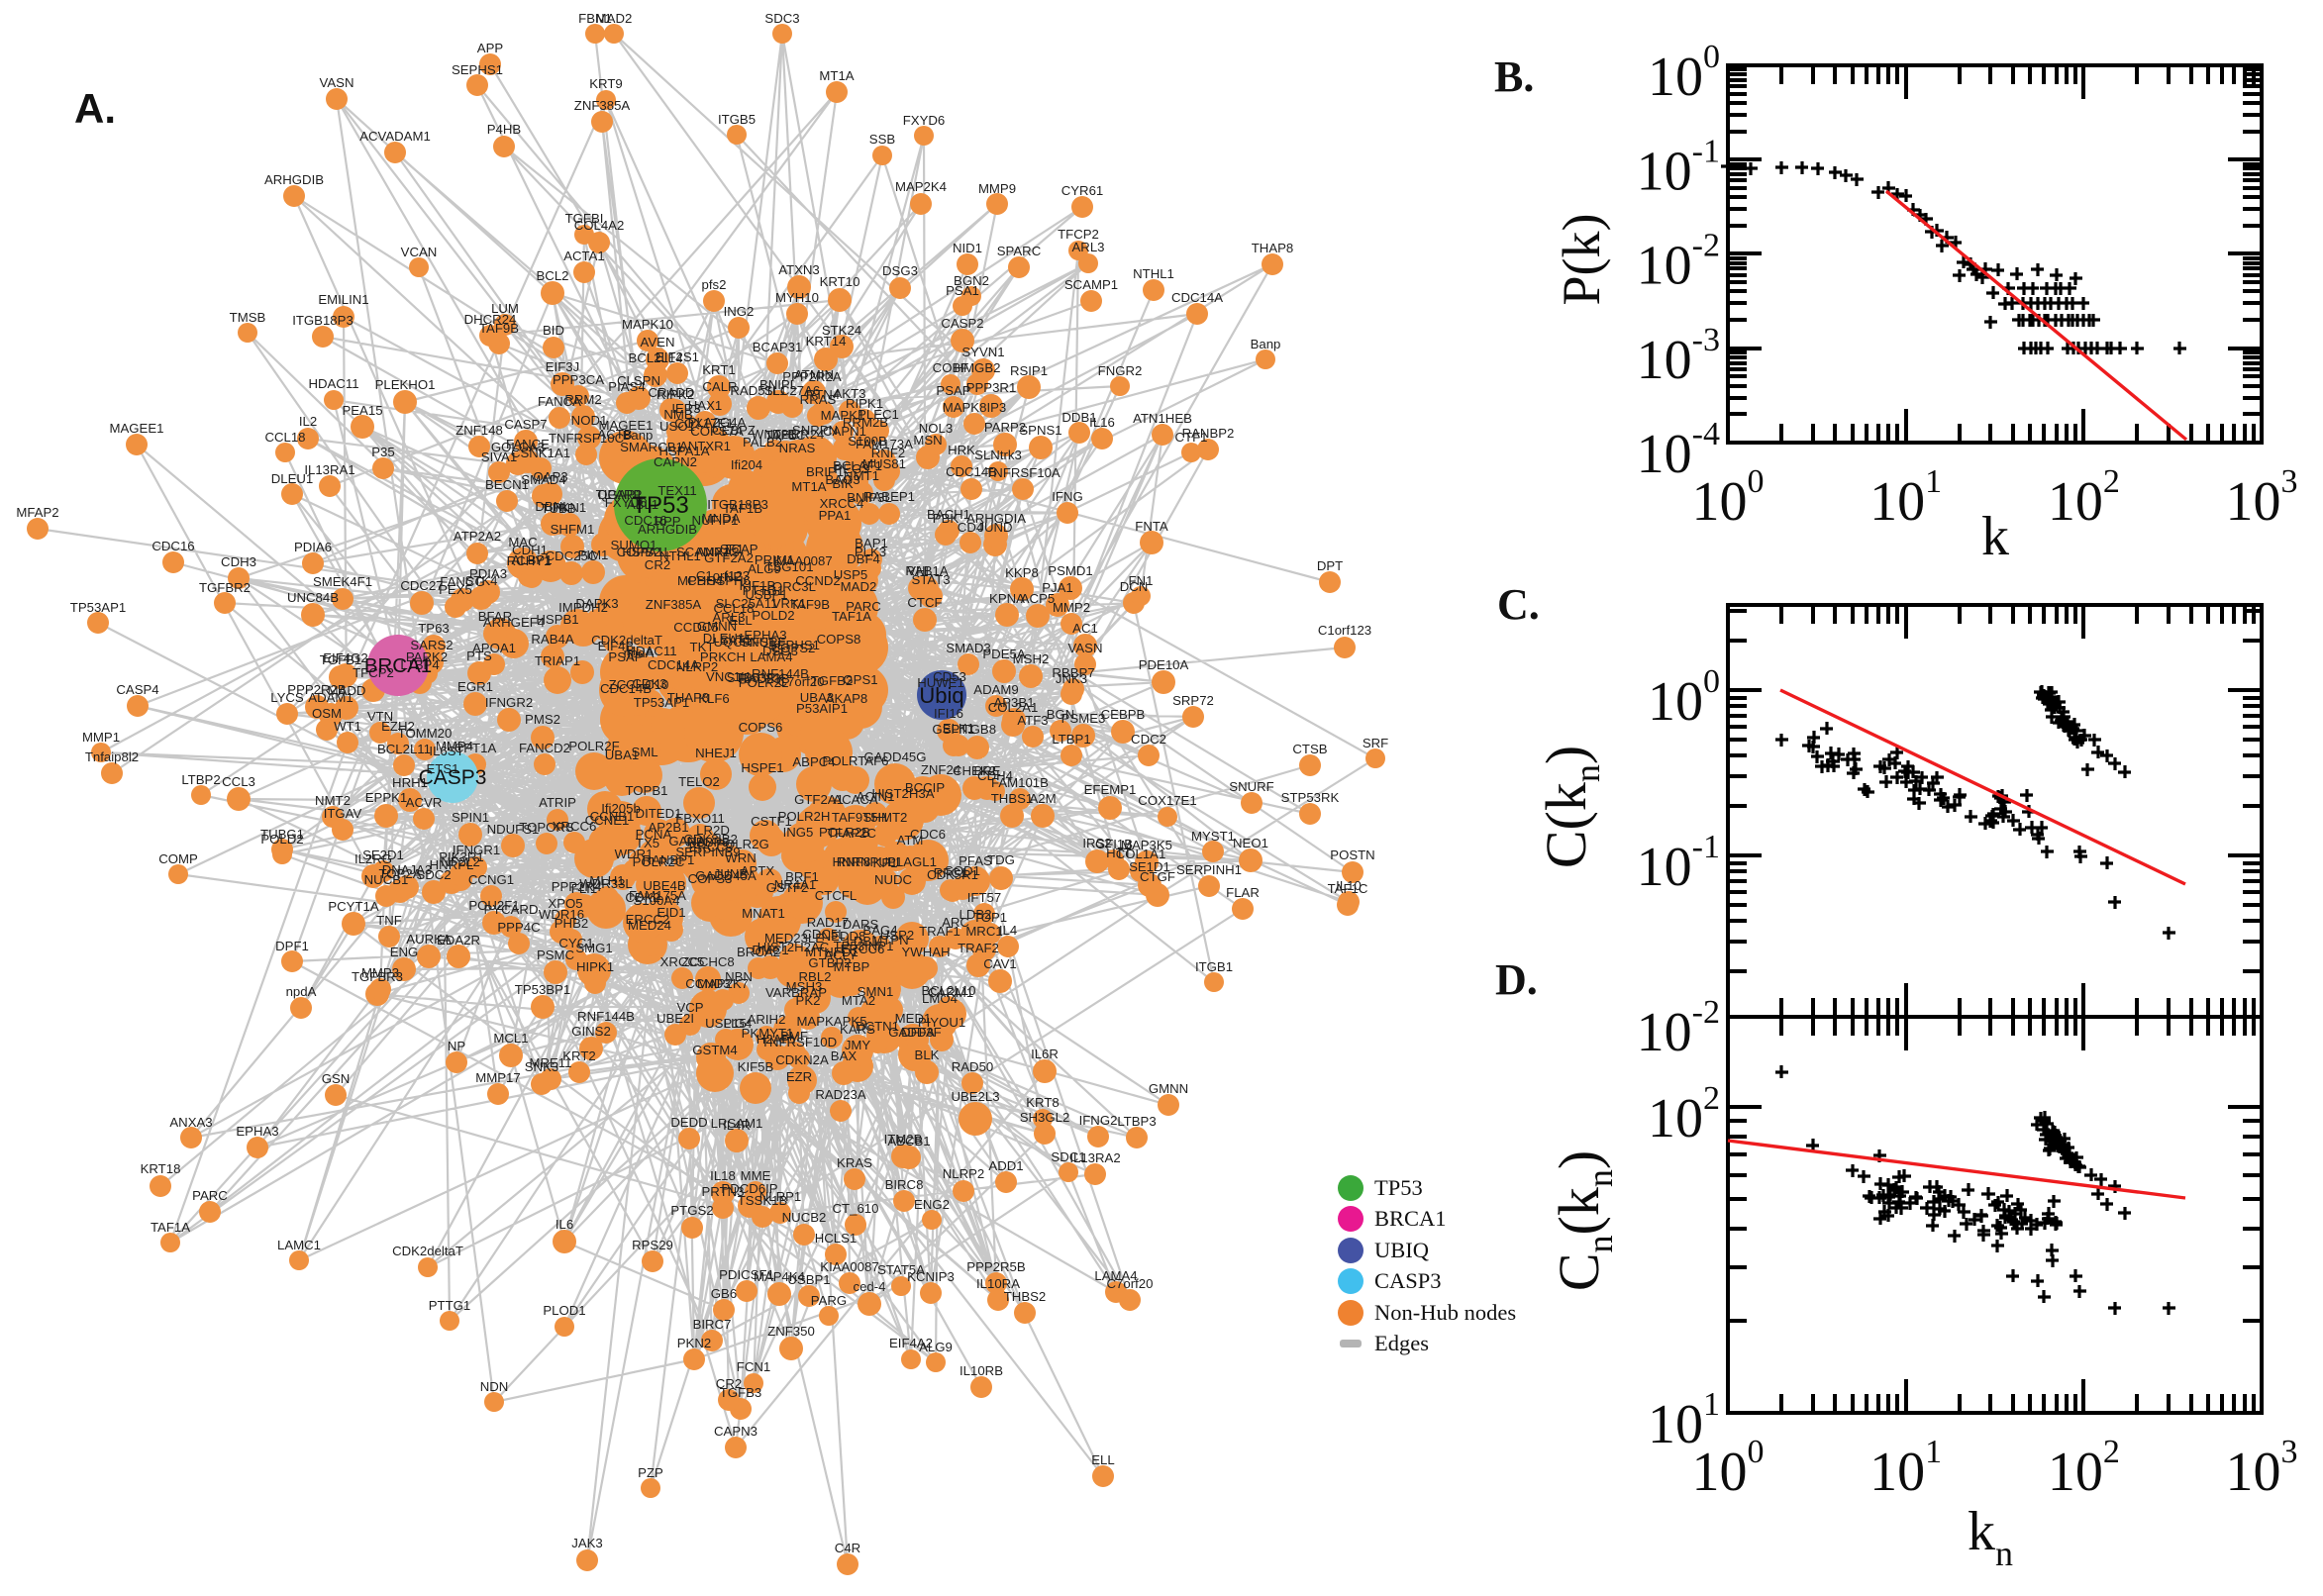 The height and width of the screenshot is (1596, 2323). I want to click on svg-text: JUND, so click(995, 527).